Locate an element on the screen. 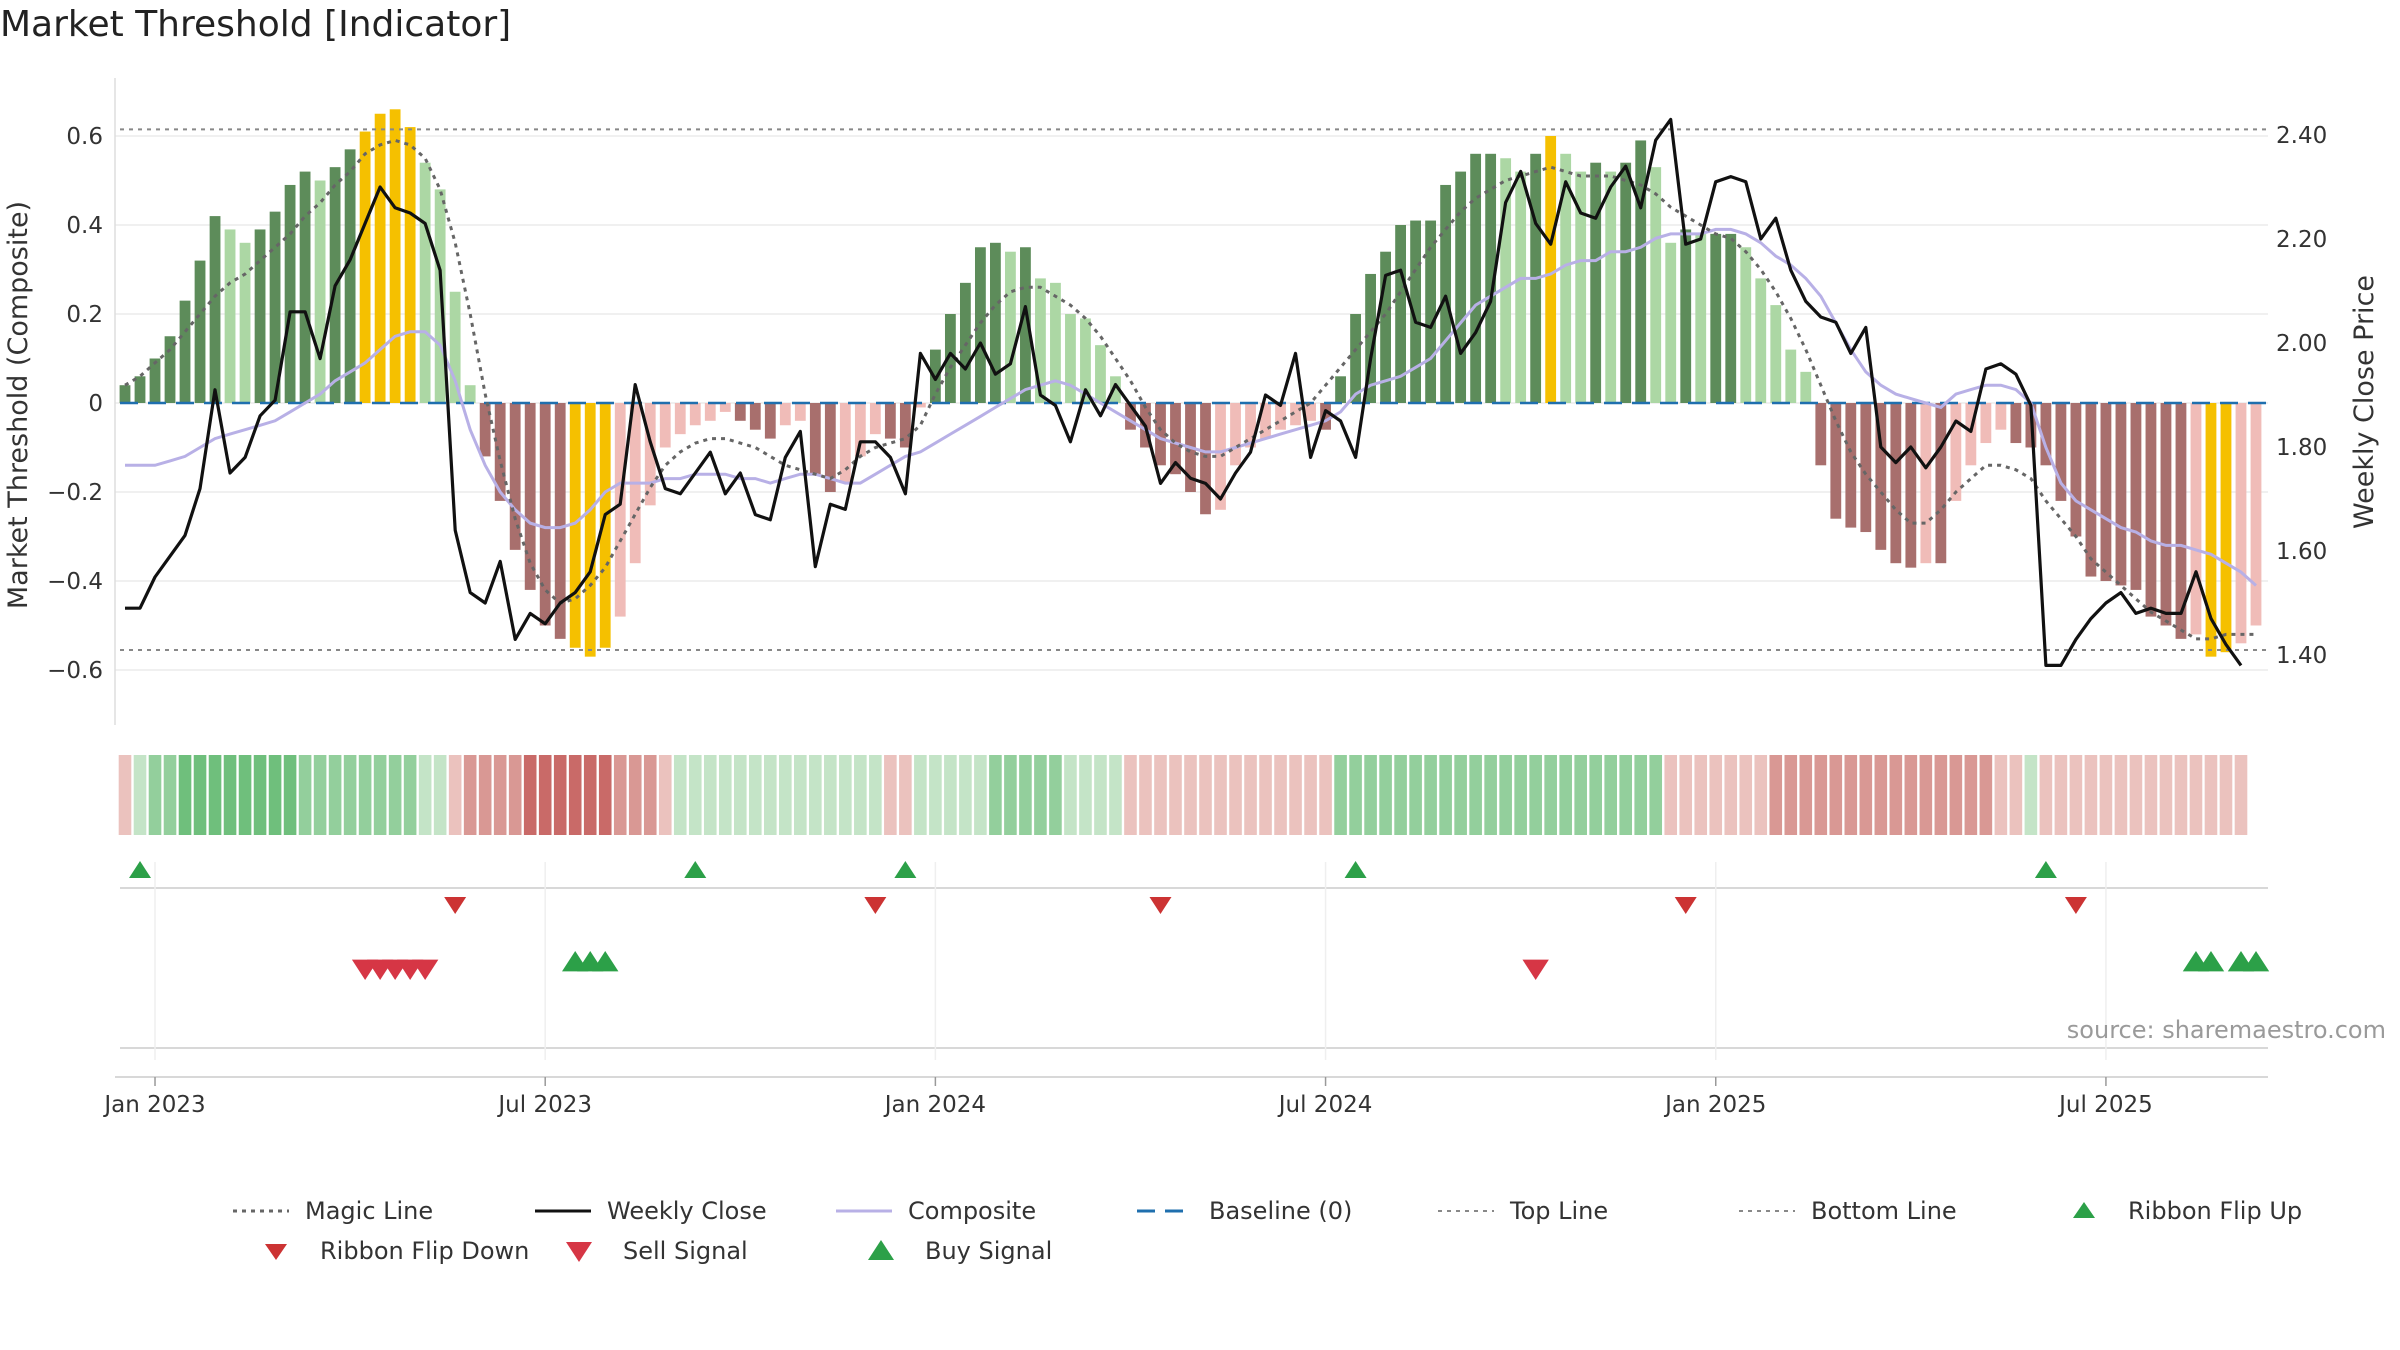 This screenshot has height=1350, width=2400. y-tick-label-left: −0.4 is located at coordinates (75, 582).